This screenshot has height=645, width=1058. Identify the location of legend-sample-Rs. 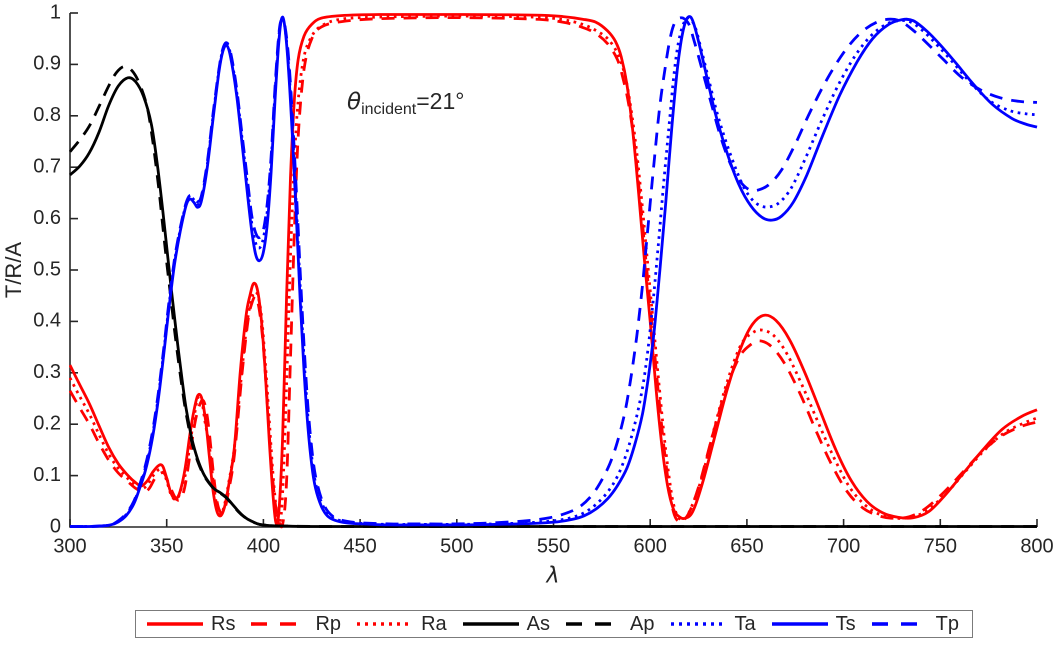
(175, 624).